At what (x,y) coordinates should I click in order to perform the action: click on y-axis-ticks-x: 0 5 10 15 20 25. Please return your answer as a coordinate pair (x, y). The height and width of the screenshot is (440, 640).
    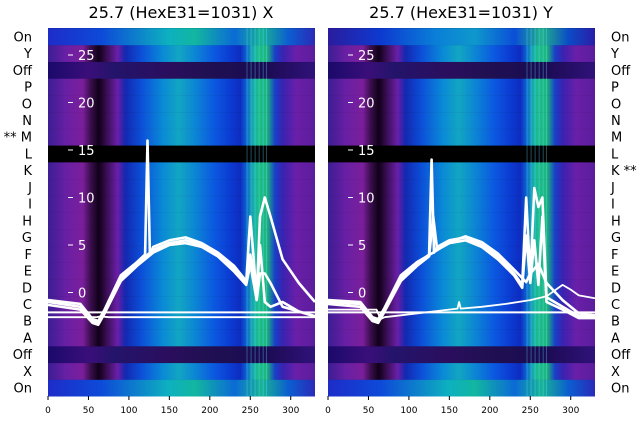
    Looking at the image, I should click on (81, 175).